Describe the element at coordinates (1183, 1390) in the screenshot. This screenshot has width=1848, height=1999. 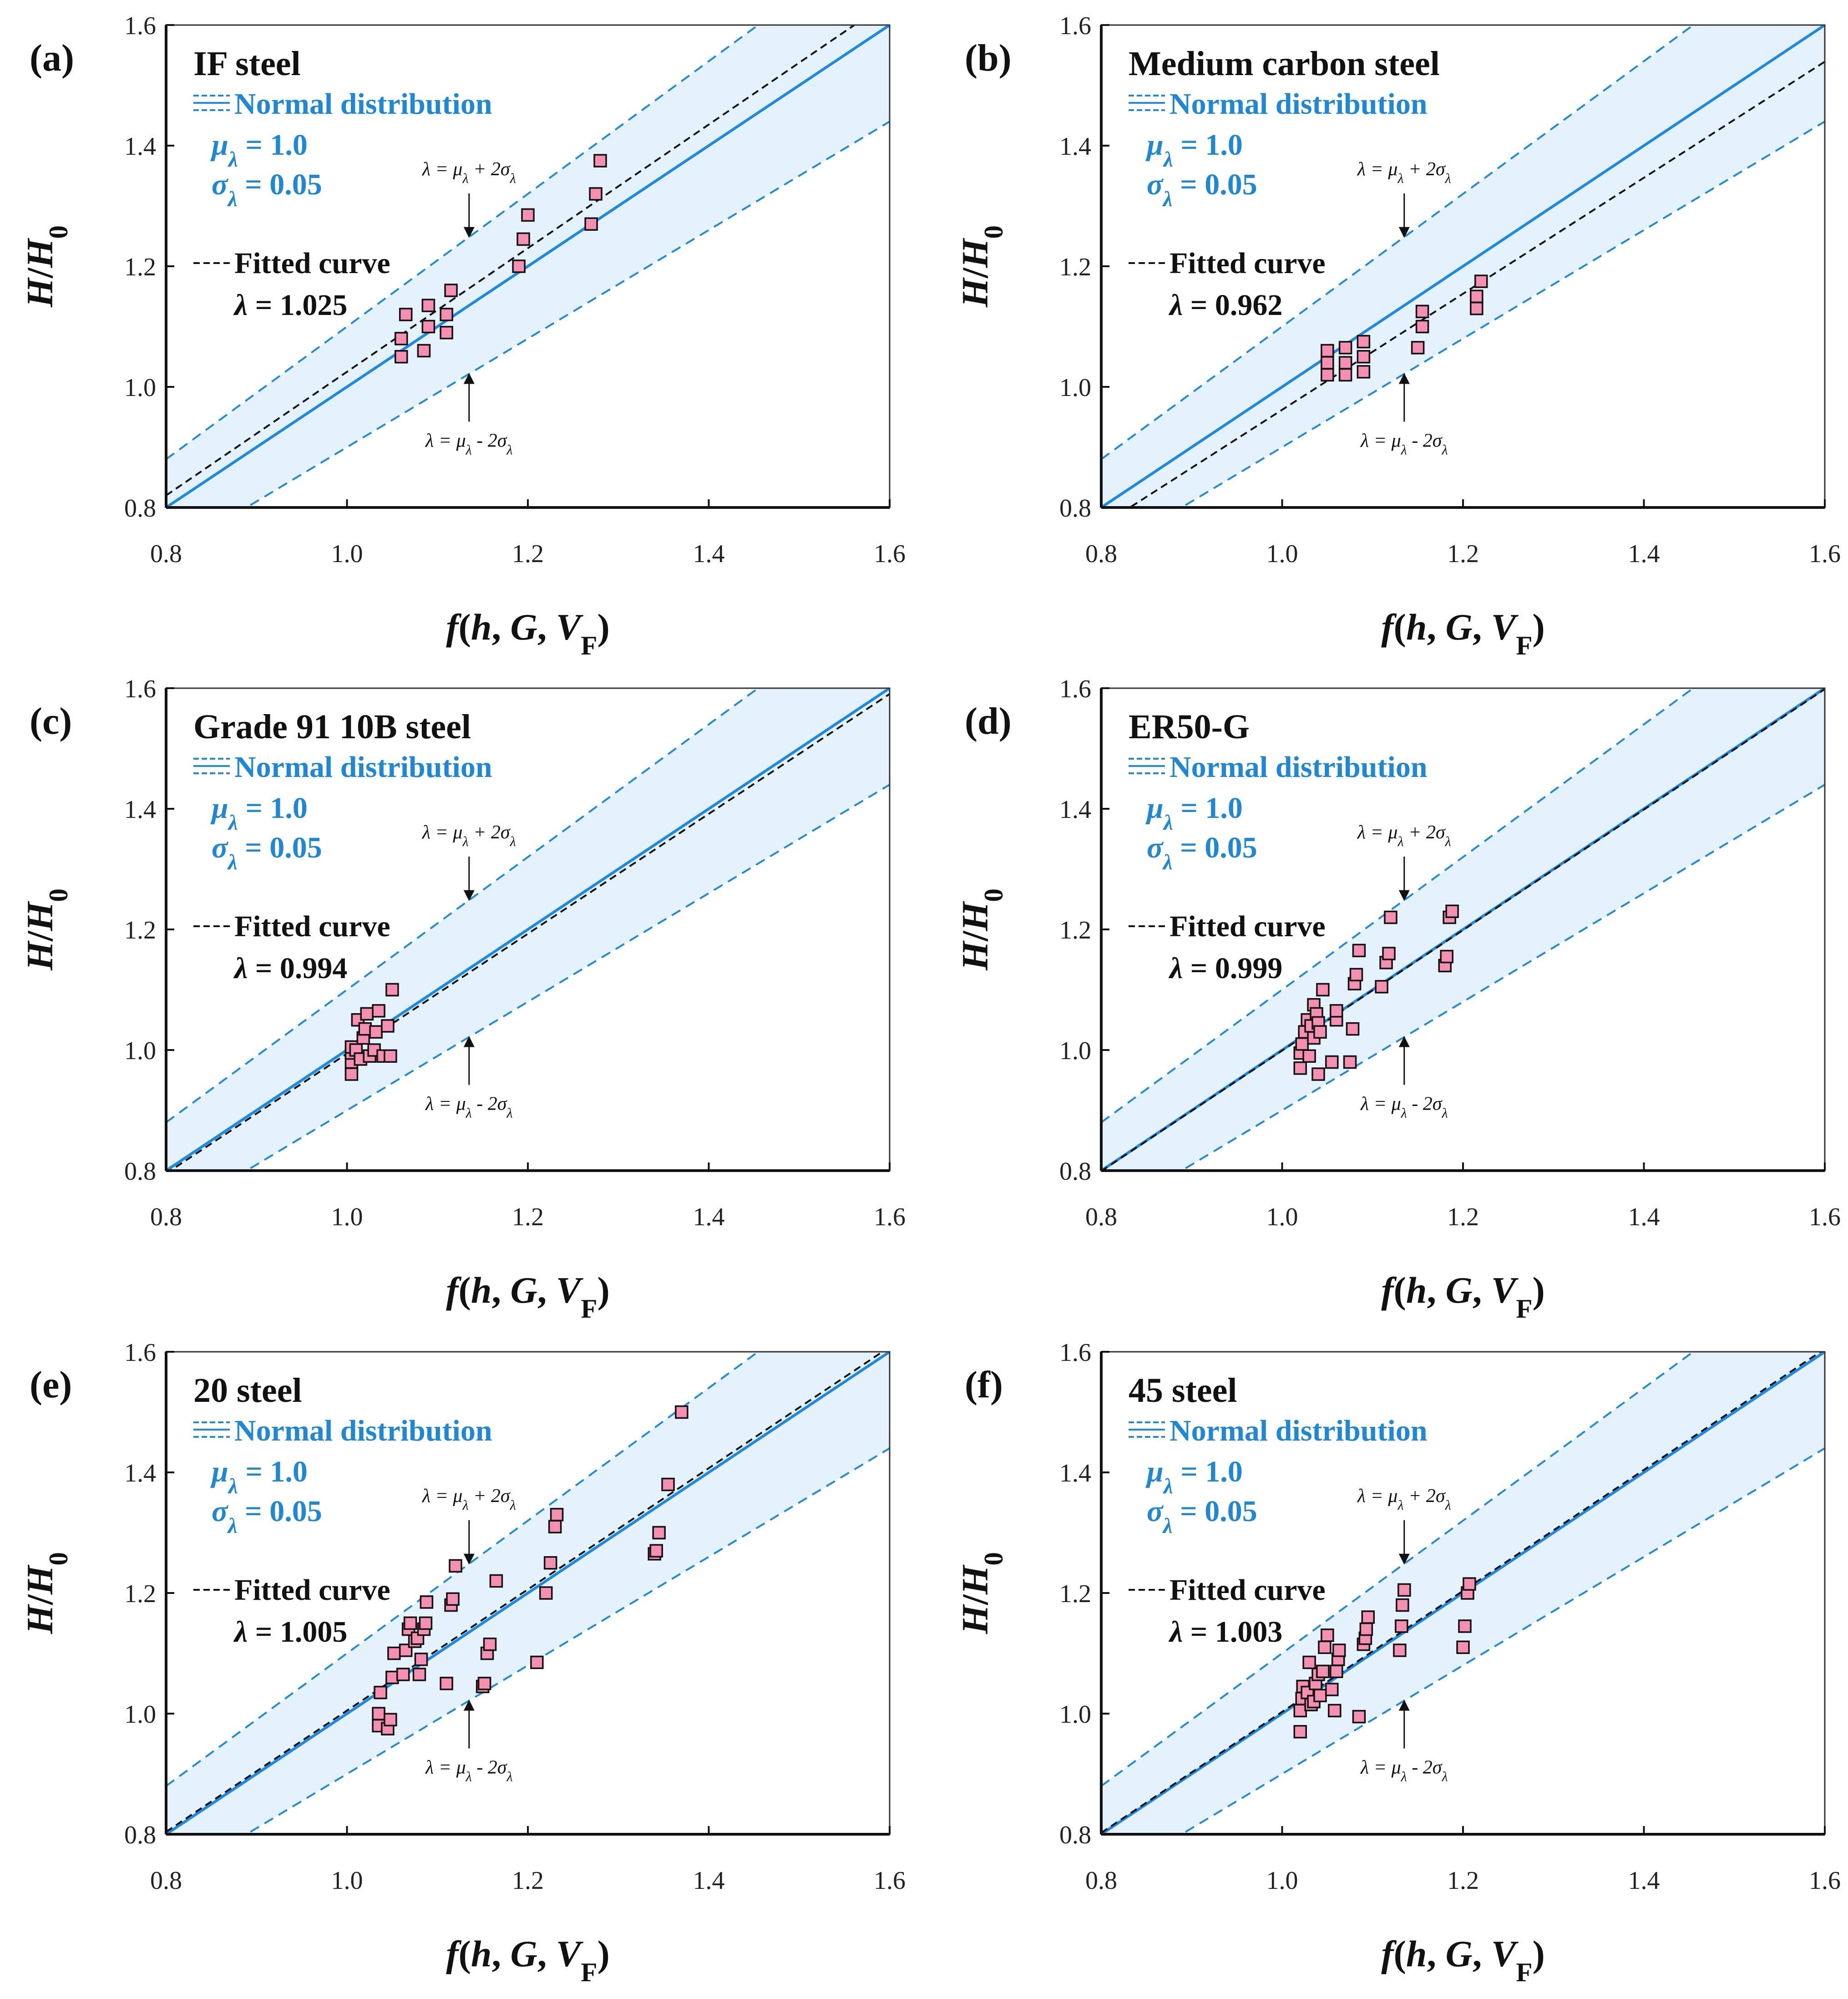
I see `panel-title: 45 steel` at that location.